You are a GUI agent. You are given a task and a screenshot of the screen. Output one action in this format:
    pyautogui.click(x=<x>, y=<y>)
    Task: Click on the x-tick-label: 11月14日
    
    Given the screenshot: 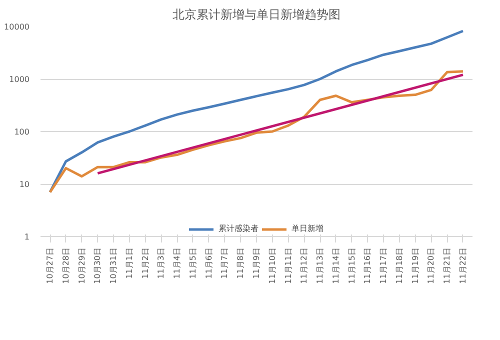 What is the action you would take?
    pyautogui.click(x=335, y=266)
    